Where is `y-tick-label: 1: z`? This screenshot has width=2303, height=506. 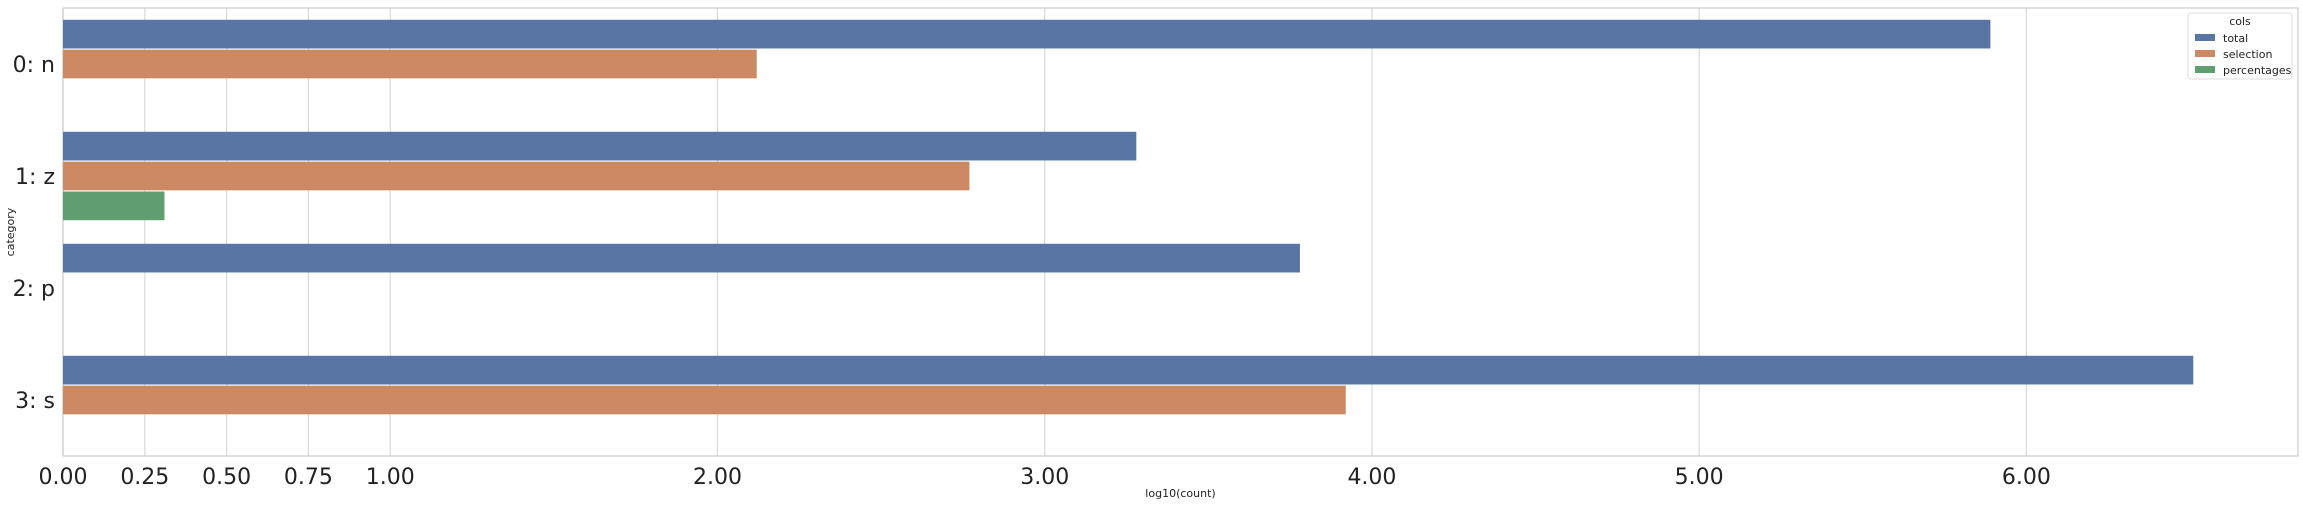
y-tick-label: 1: z is located at coordinates (35, 177).